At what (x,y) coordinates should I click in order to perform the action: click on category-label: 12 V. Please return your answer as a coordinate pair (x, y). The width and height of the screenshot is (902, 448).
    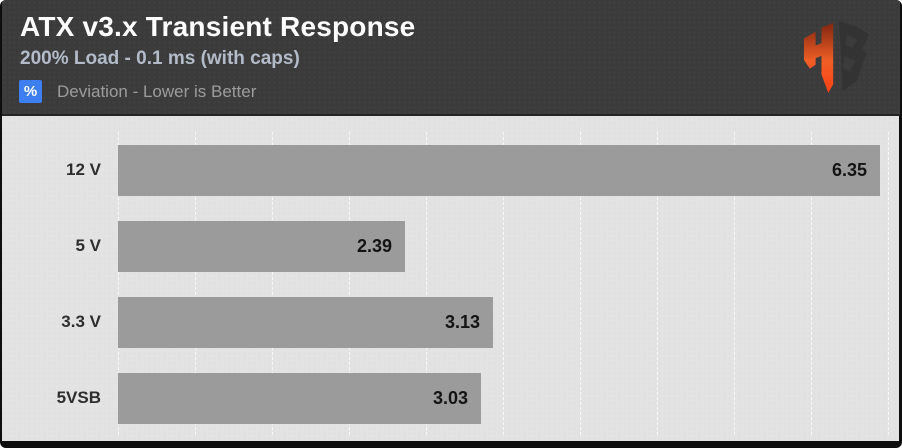
    Looking at the image, I should click on (83, 169).